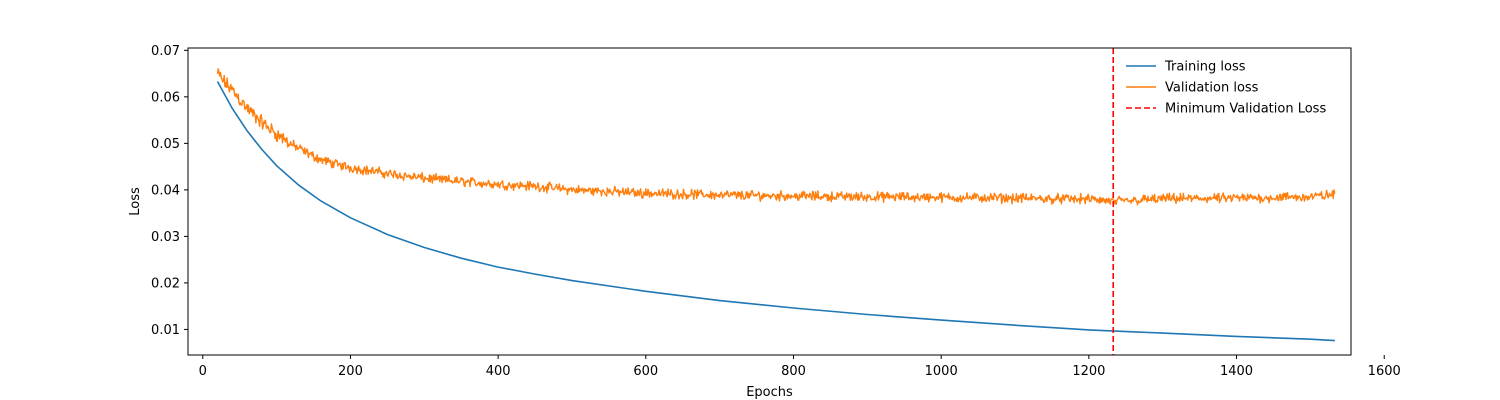 Image resolution: width=1500 pixels, height=400 pixels. I want to click on y-tick-label: 0.07, so click(165, 51).